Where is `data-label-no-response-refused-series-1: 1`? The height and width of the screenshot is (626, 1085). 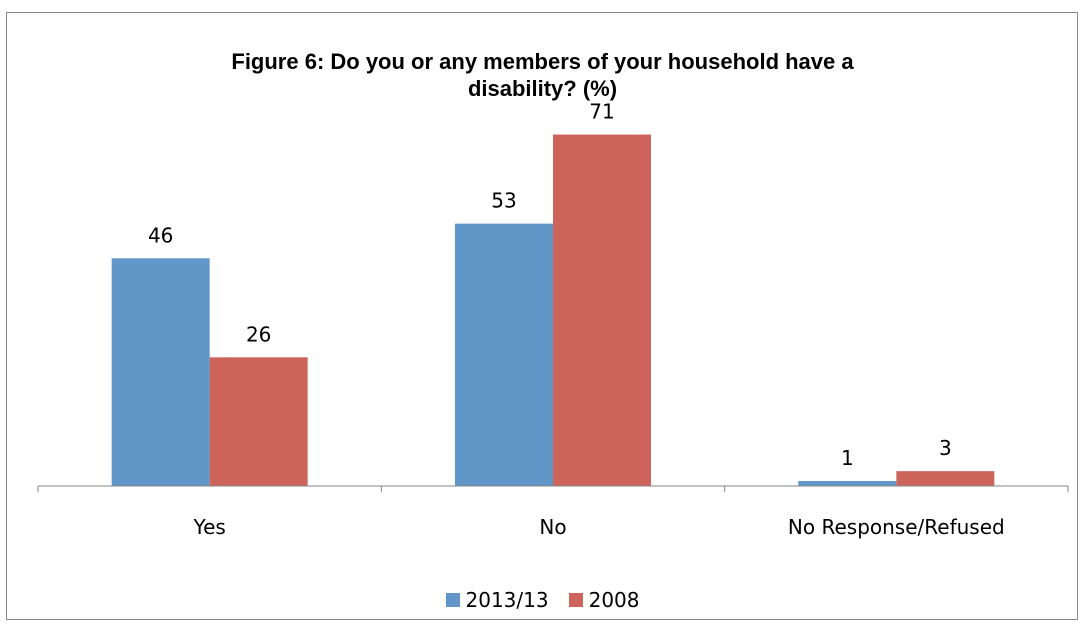 data-label-no-response-refused-series-1: 1 is located at coordinates (847, 458).